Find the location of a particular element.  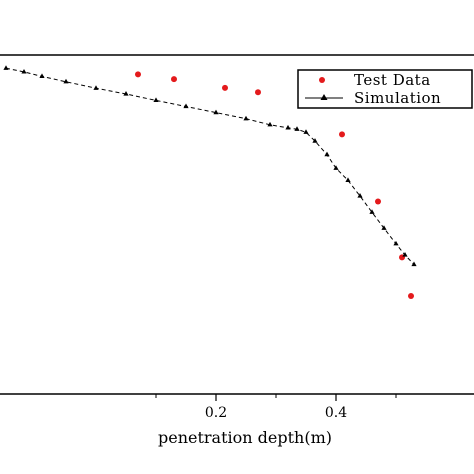

legend-marker-test-data is located at coordinates (322, 80).